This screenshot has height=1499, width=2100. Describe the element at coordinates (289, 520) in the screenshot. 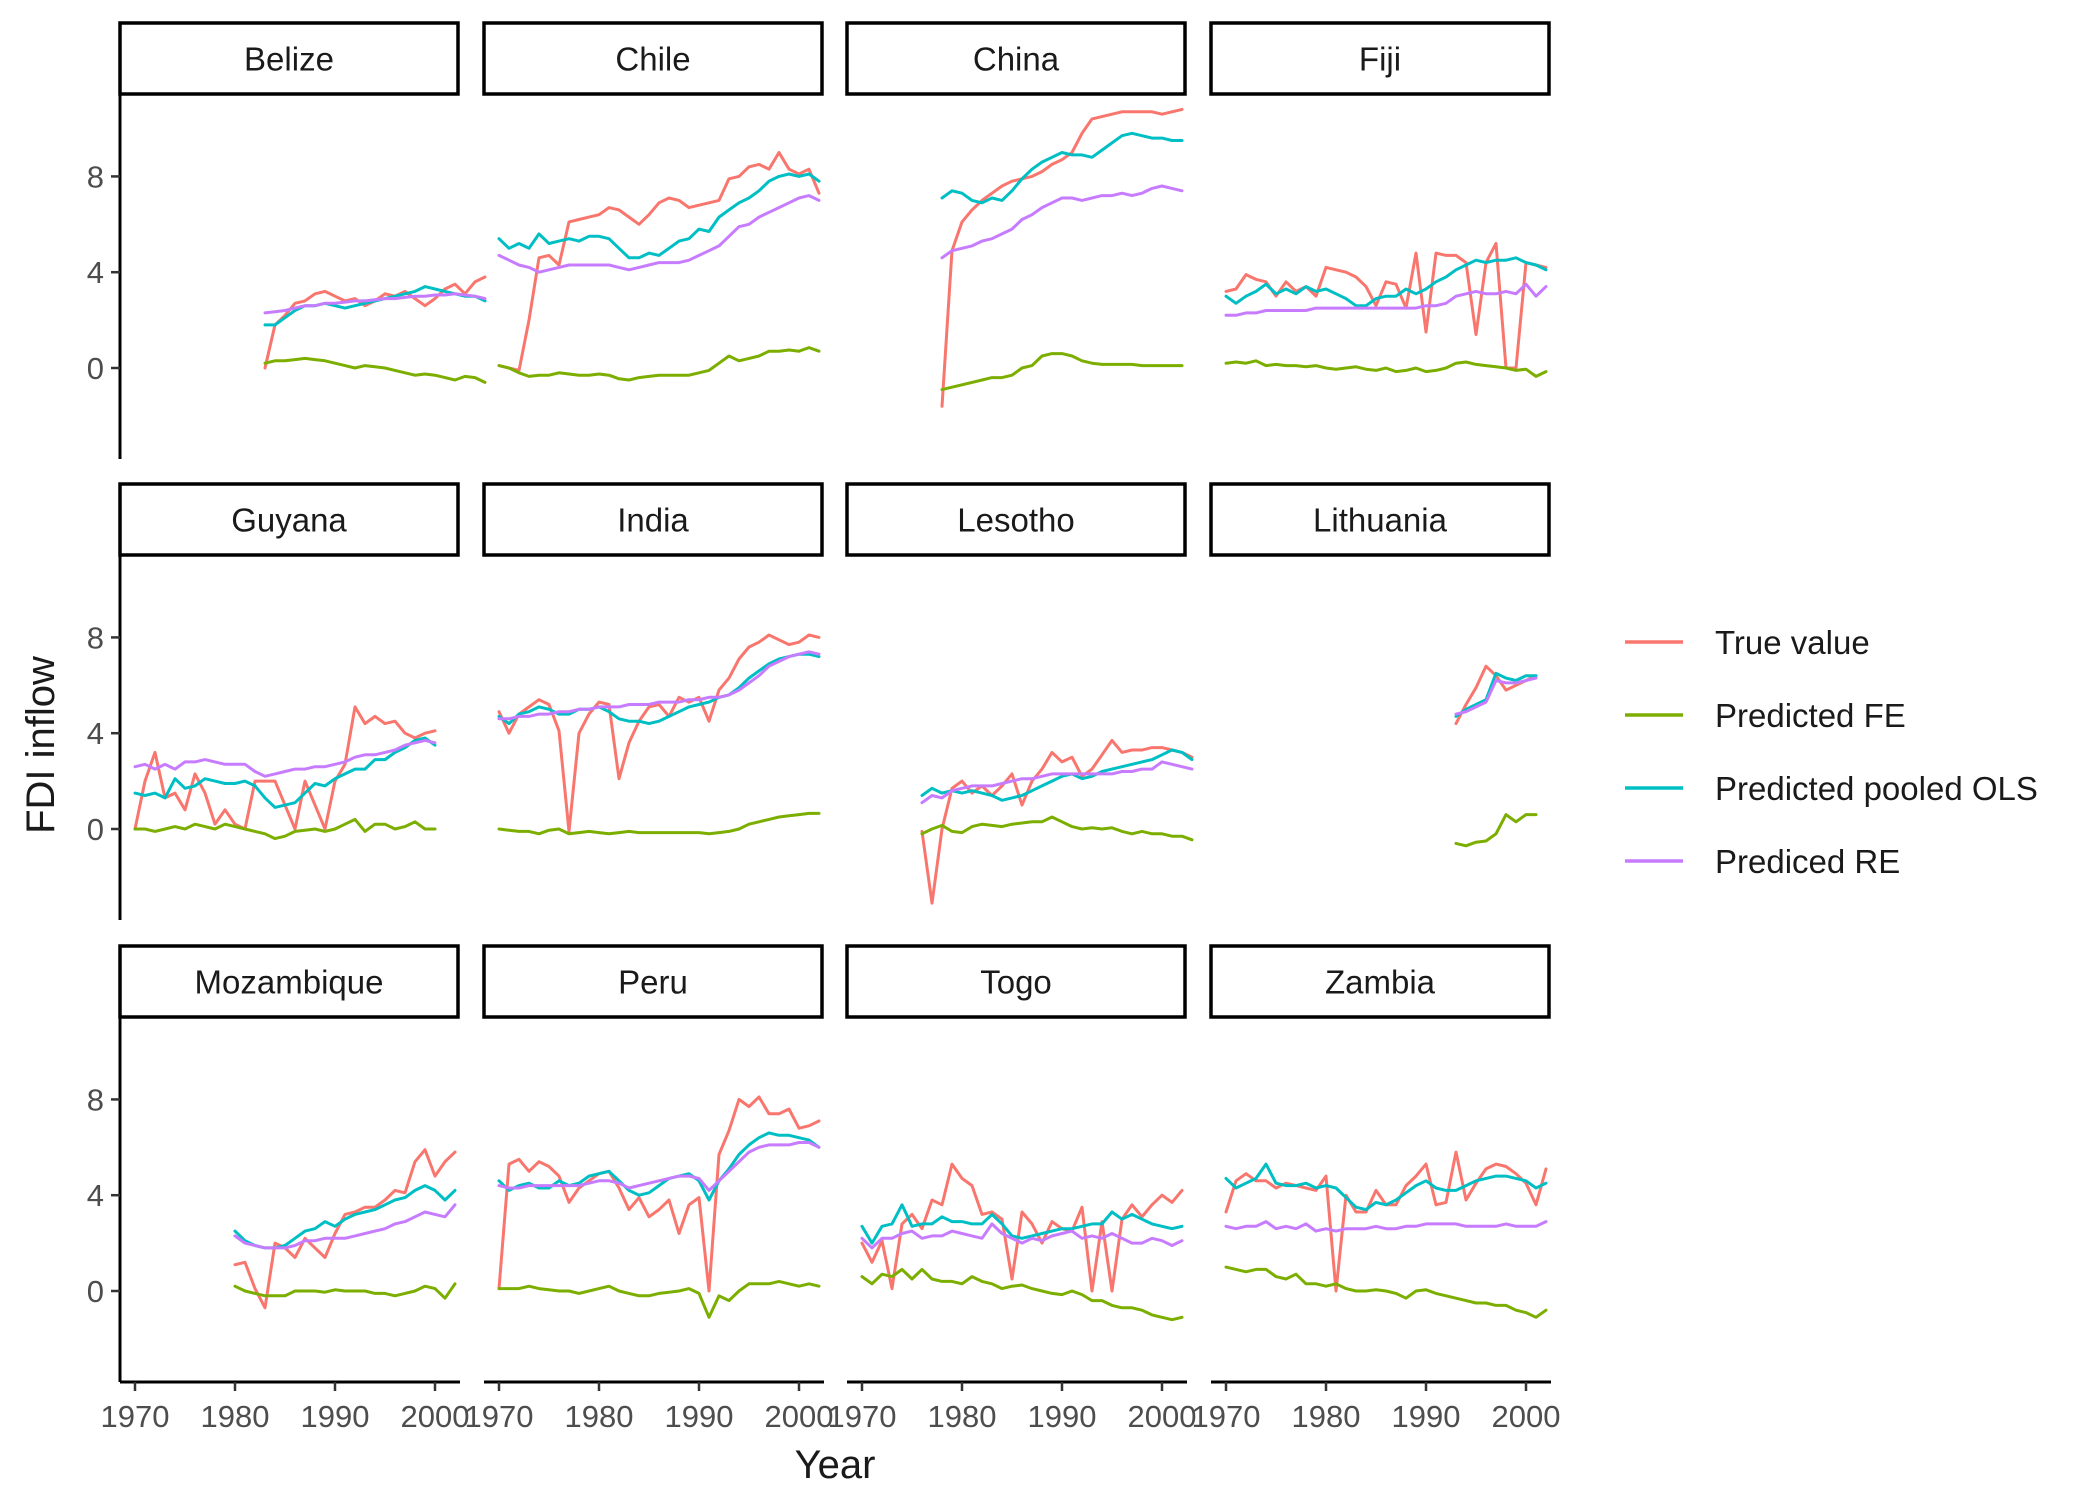

I see `strip-label-guyana: Guyana` at that location.